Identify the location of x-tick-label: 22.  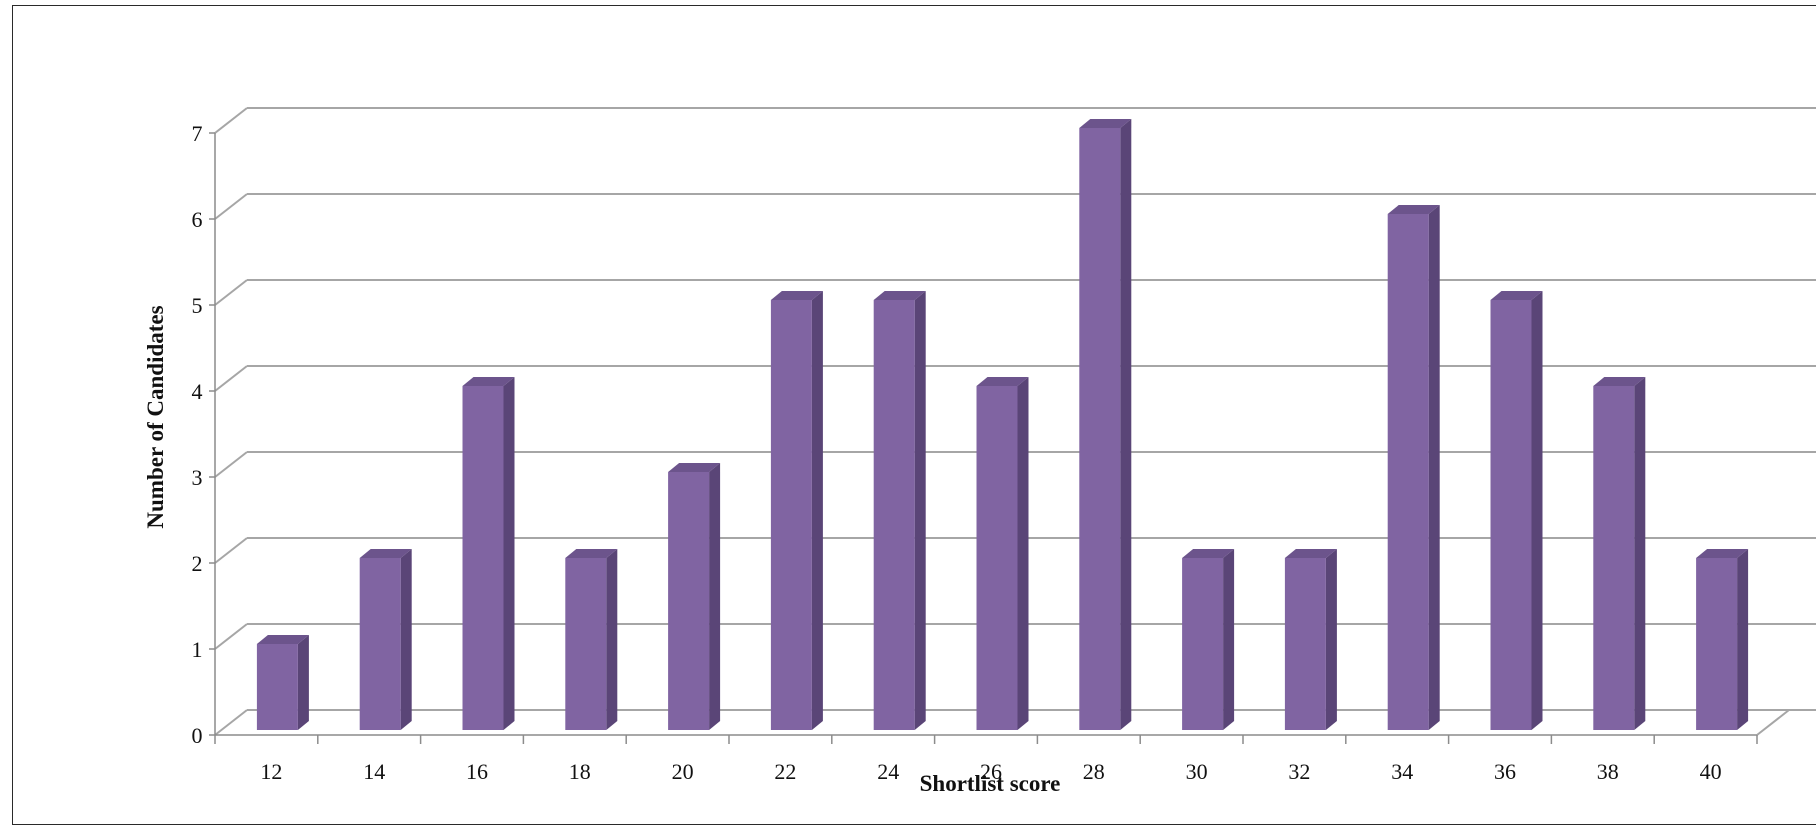
(785, 771).